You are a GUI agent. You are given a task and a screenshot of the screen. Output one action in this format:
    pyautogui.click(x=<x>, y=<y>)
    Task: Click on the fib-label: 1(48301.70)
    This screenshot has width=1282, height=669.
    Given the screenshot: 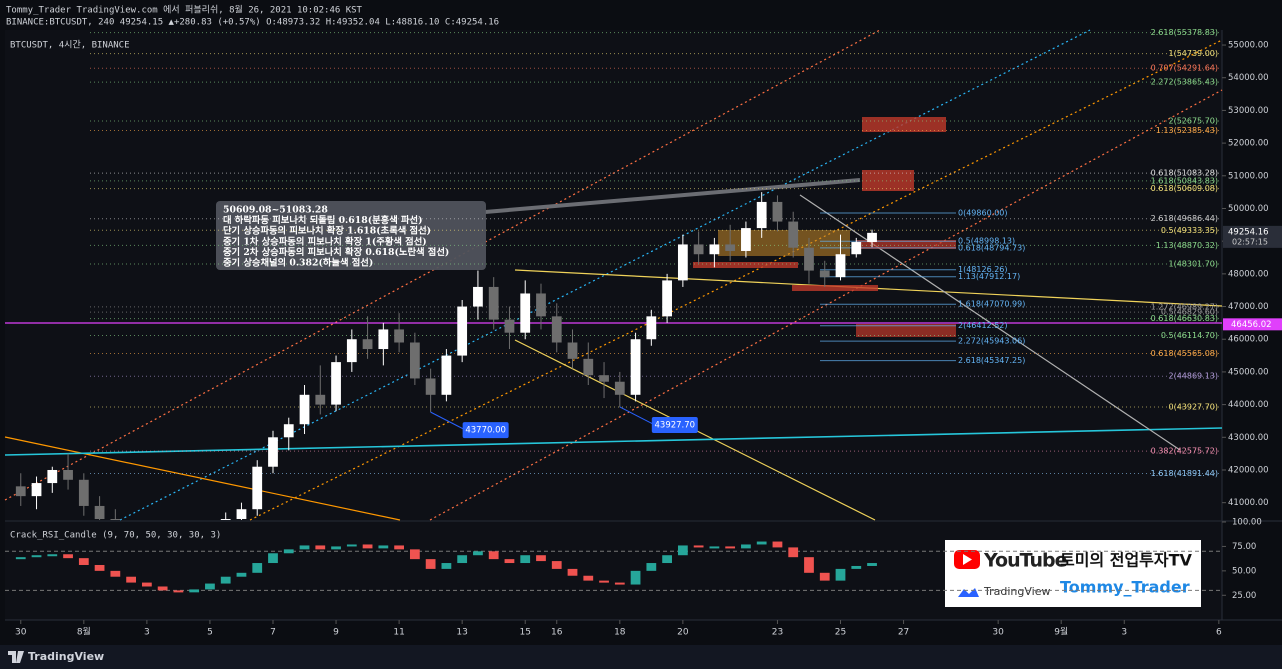 What is the action you would take?
    pyautogui.click(x=1193, y=263)
    